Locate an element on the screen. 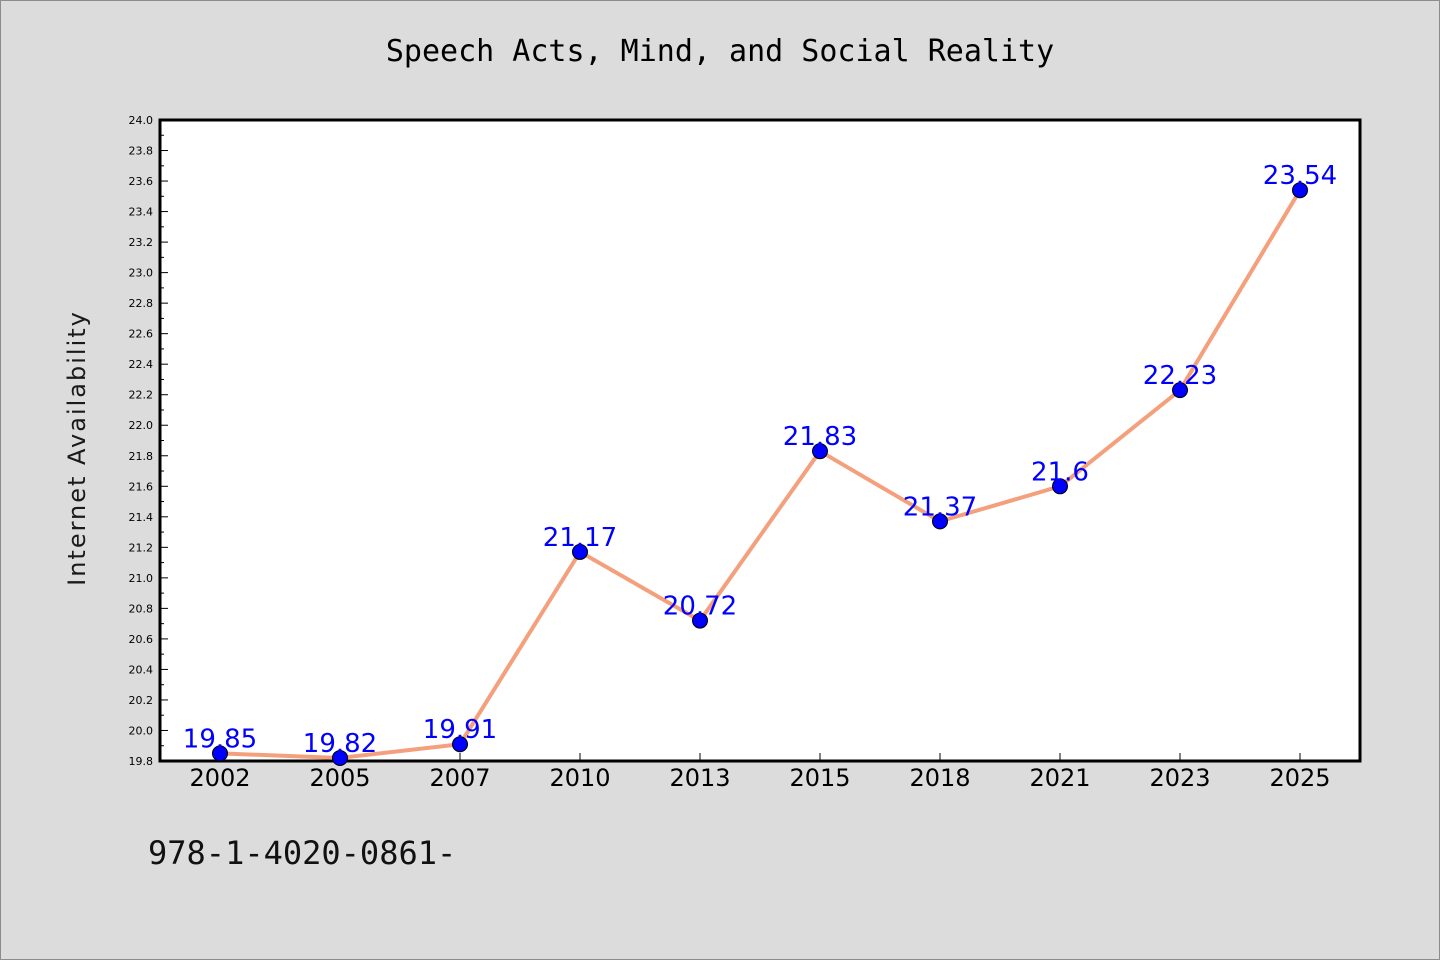  y-tick-label: 20.6 is located at coordinates (141, 639).